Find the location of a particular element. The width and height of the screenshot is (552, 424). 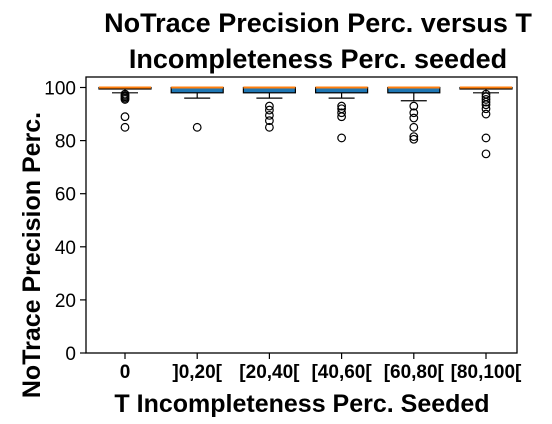

y-tick-label: 60 is located at coordinates (65, 195).